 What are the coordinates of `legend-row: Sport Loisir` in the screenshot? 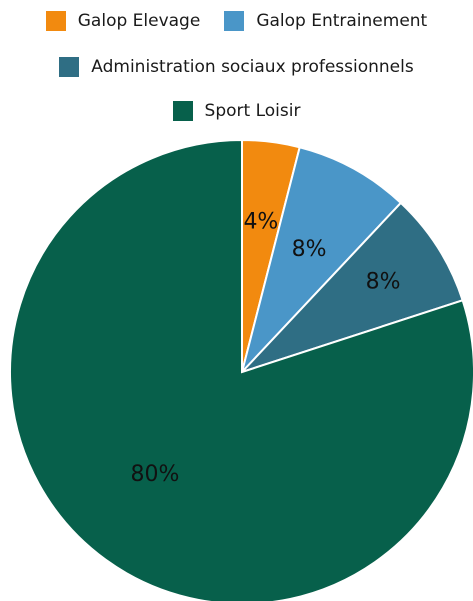 It's located at (236, 111).